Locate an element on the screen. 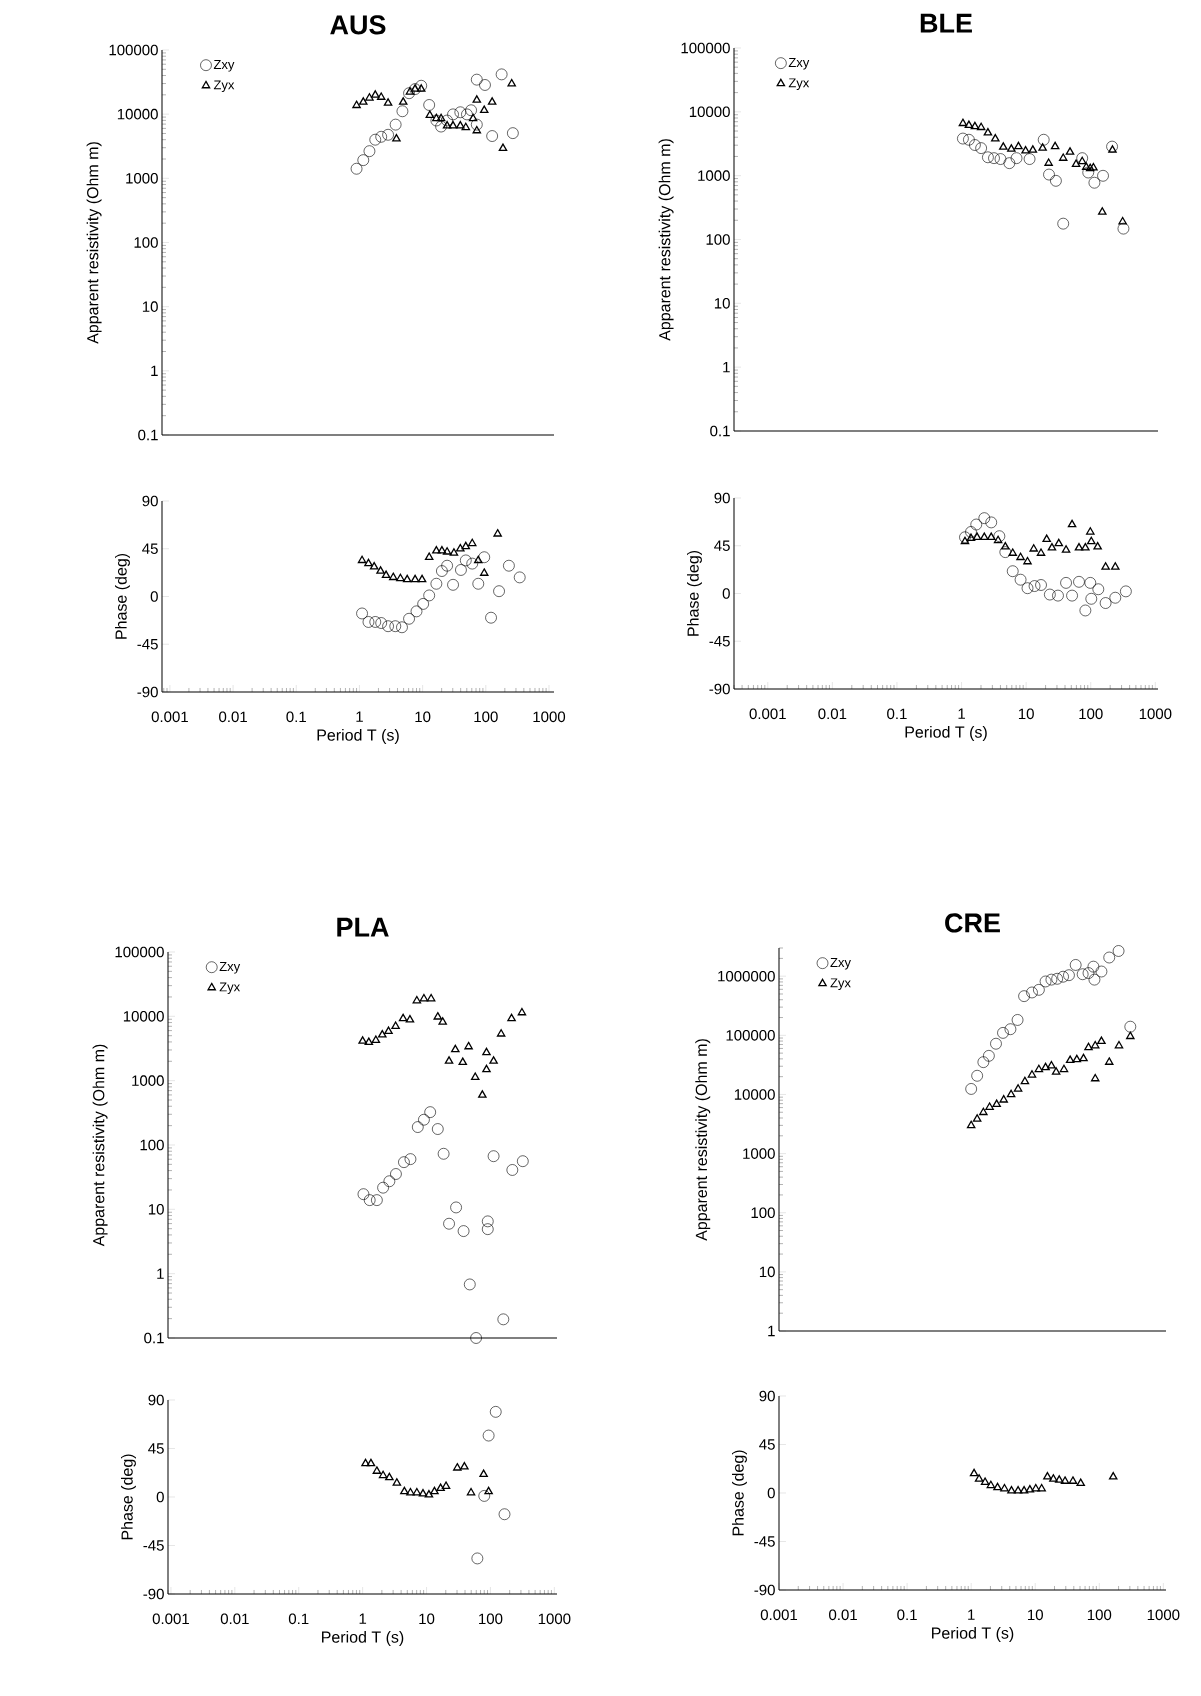 Image resolution: width=1201 pixels, height=1696 pixels. chart-title: BLE is located at coordinates (946, 23).